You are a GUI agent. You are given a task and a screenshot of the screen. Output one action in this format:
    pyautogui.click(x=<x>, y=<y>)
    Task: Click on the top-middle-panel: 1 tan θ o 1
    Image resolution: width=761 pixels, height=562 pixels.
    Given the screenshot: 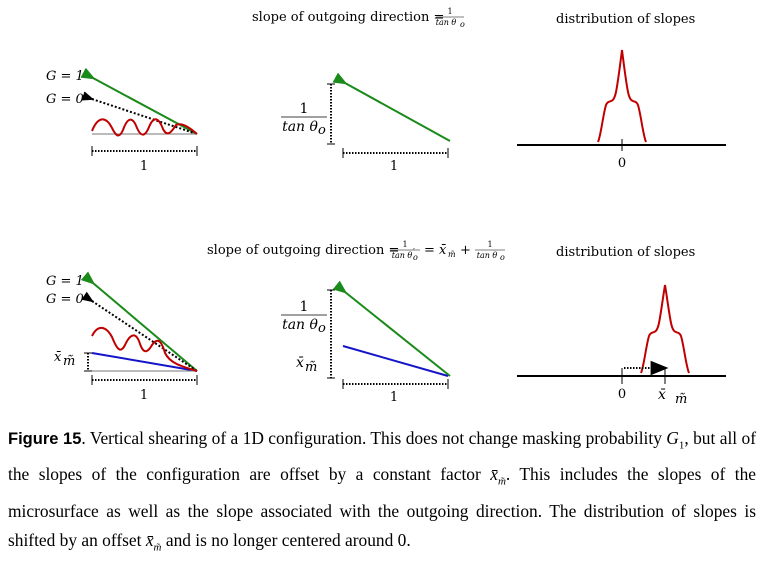 What is the action you would take?
    pyautogui.click(x=366, y=123)
    